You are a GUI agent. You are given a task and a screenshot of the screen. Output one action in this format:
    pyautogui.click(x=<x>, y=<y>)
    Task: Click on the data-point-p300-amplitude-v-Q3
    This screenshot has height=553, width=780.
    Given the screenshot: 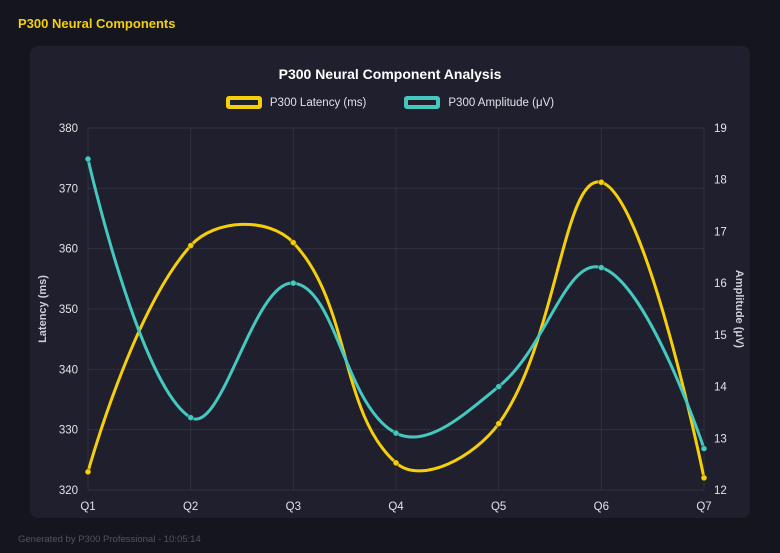 What is the action you would take?
    pyautogui.click(x=293, y=283)
    